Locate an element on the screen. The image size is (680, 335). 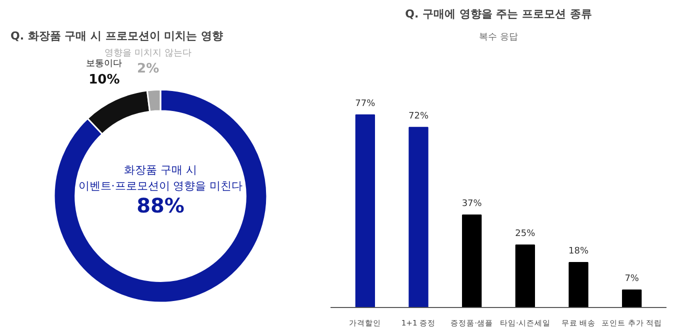
data-label: 25% is located at coordinates (525, 233).